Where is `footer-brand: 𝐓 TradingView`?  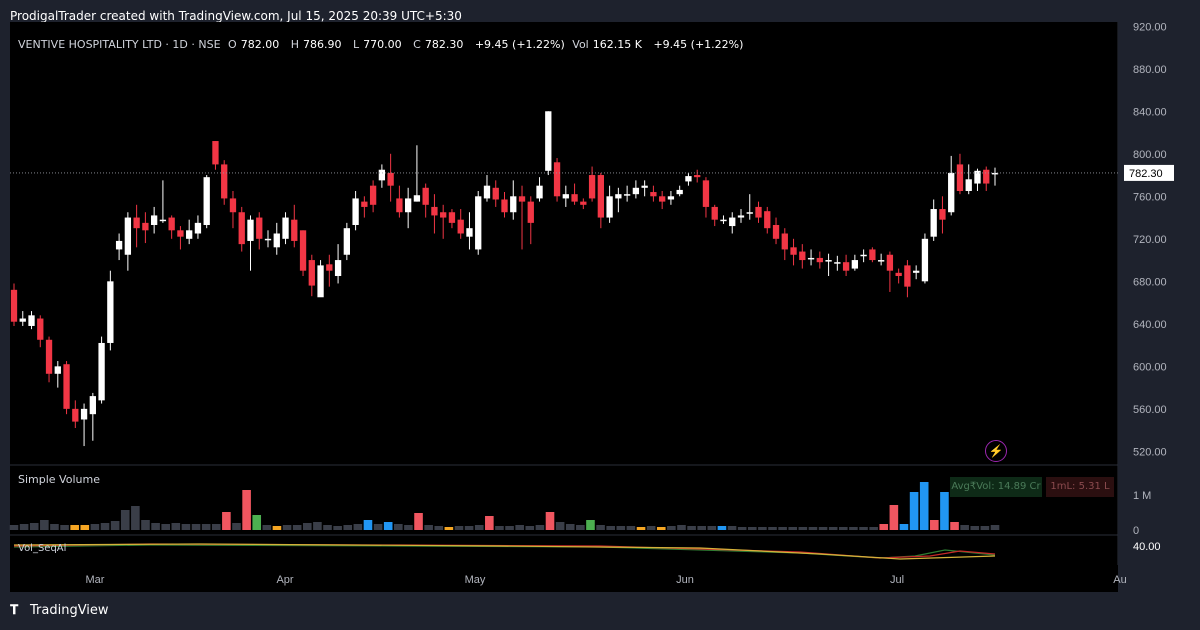 footer-brand: 𝐓 TradingView is located at coordinates (59, 610).